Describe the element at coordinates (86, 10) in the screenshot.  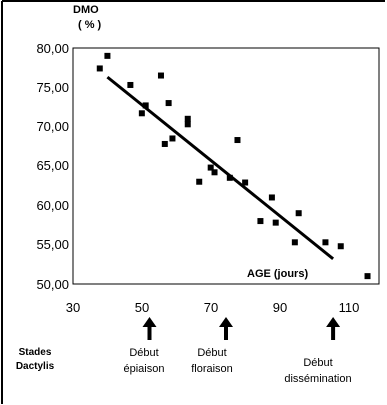
I see `y-axis-title-line1: DMO` at that location.